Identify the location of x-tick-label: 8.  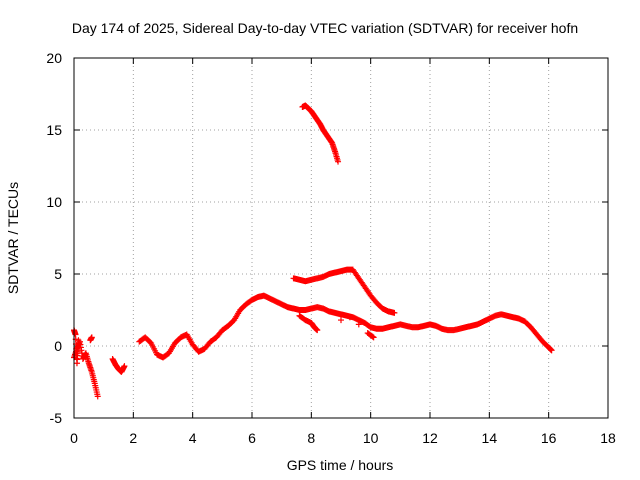
(311, 438).